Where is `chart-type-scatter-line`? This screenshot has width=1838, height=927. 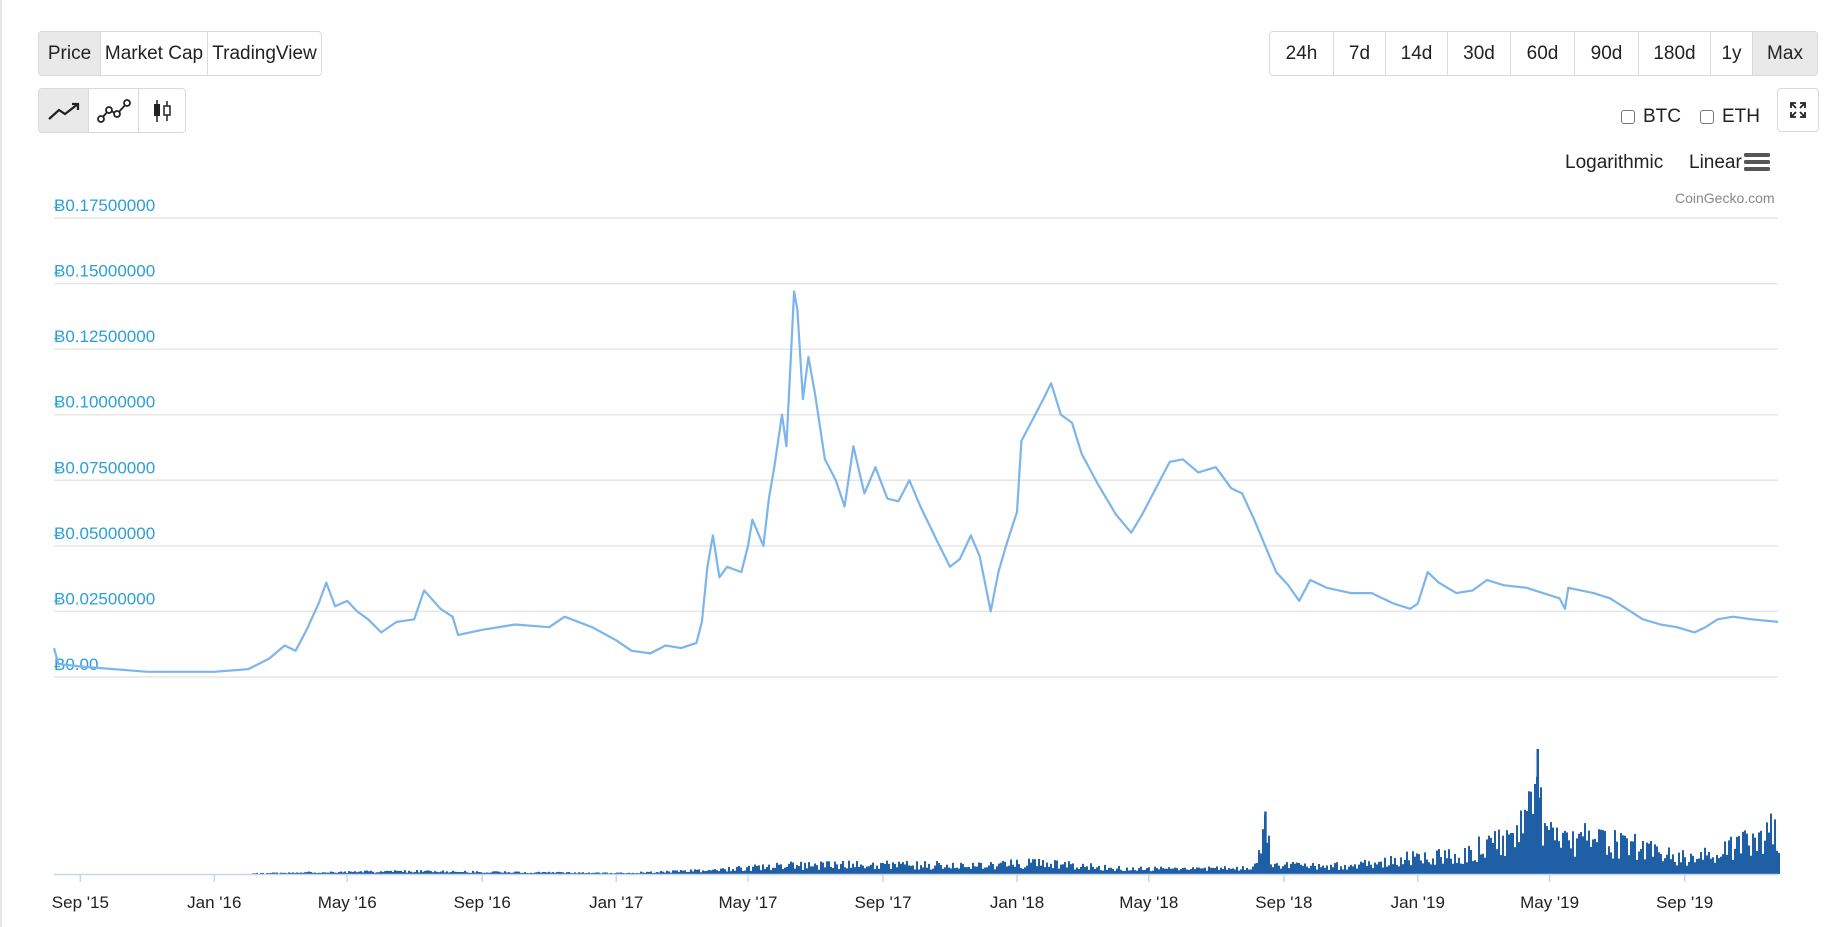
chart-type-scatter-line is located at coordinates (114, 110).